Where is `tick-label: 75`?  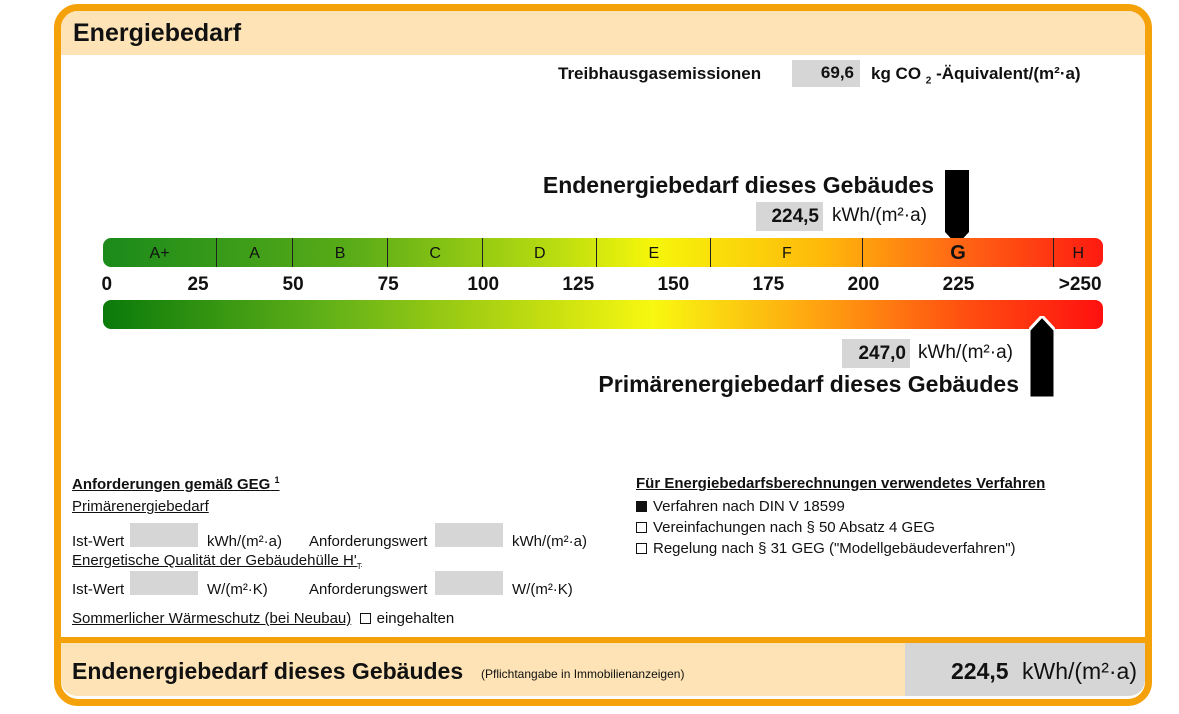 tick-label: 75 is located at coordinates (388, 284).